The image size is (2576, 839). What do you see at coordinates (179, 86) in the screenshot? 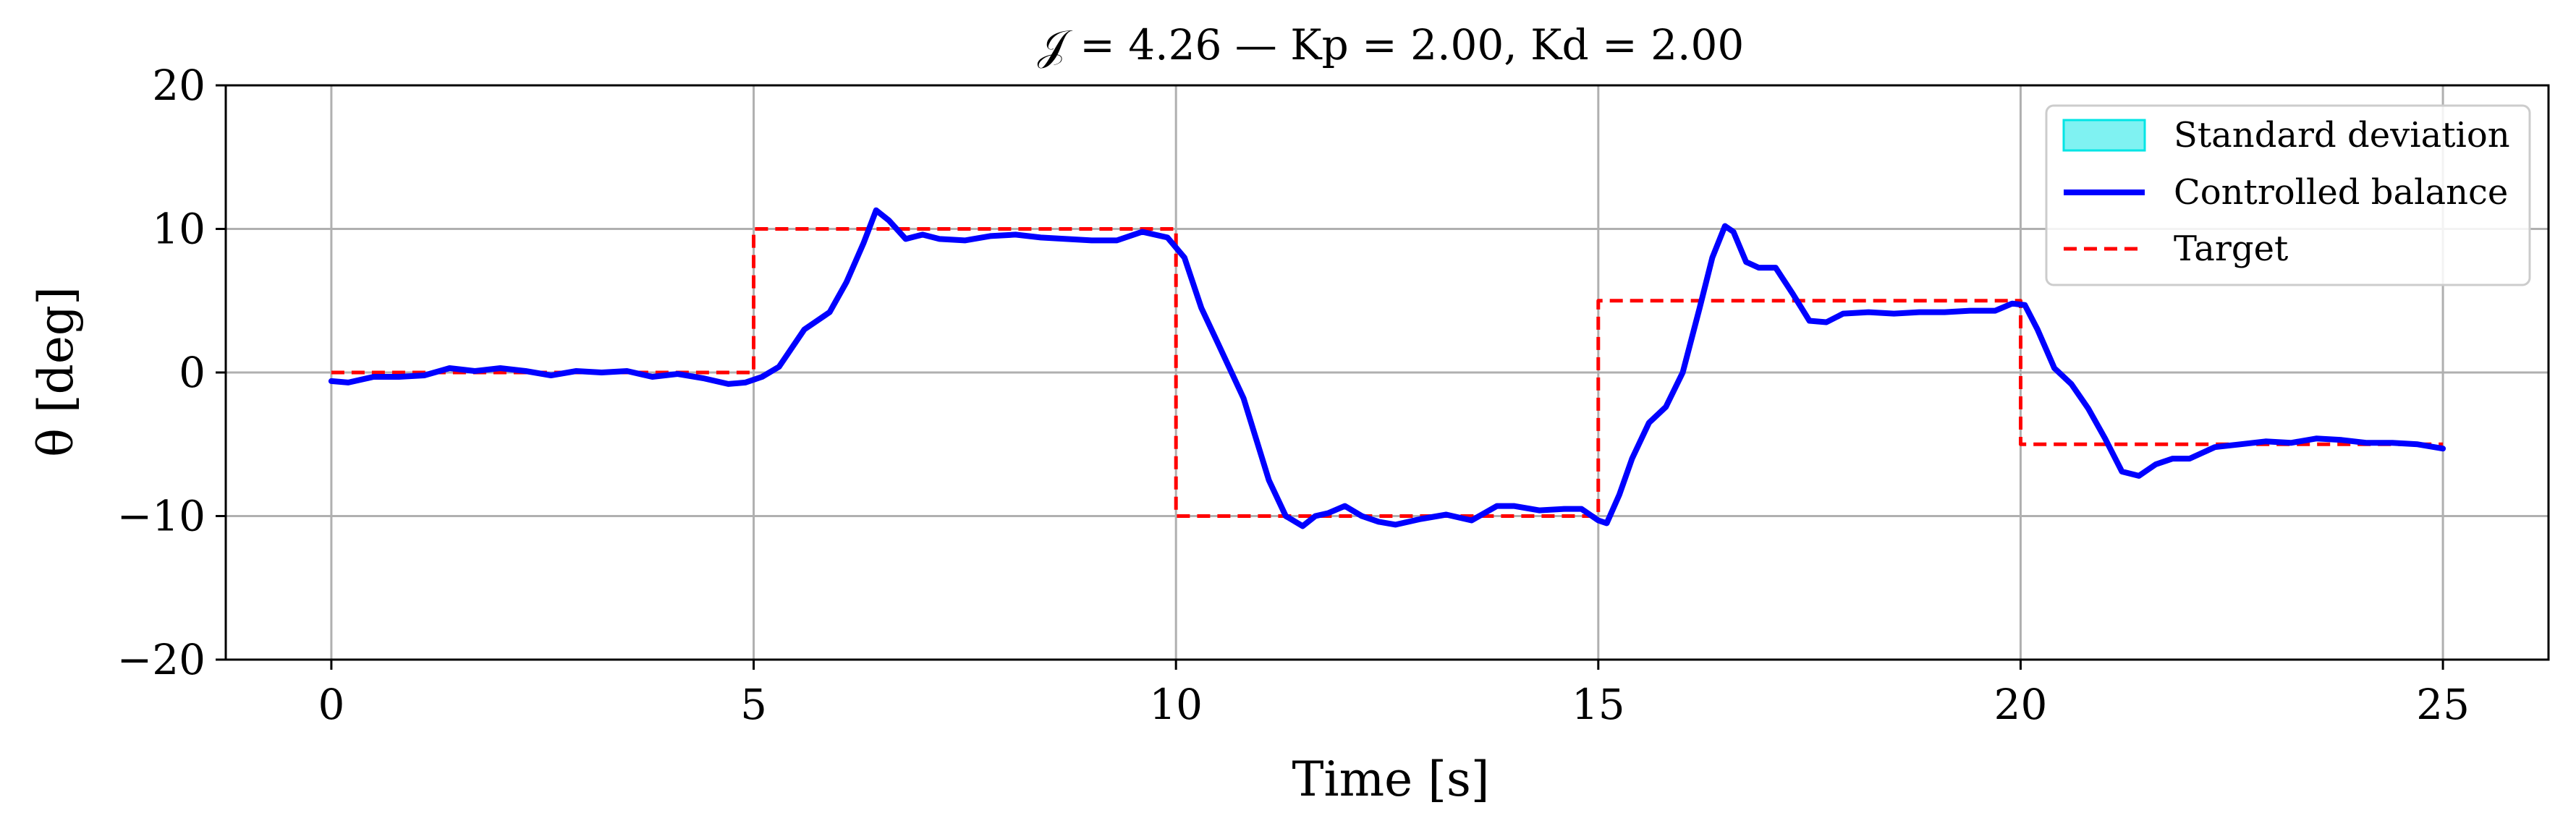
I see `y-tick-label: 20` at bounding box center [179, 86].